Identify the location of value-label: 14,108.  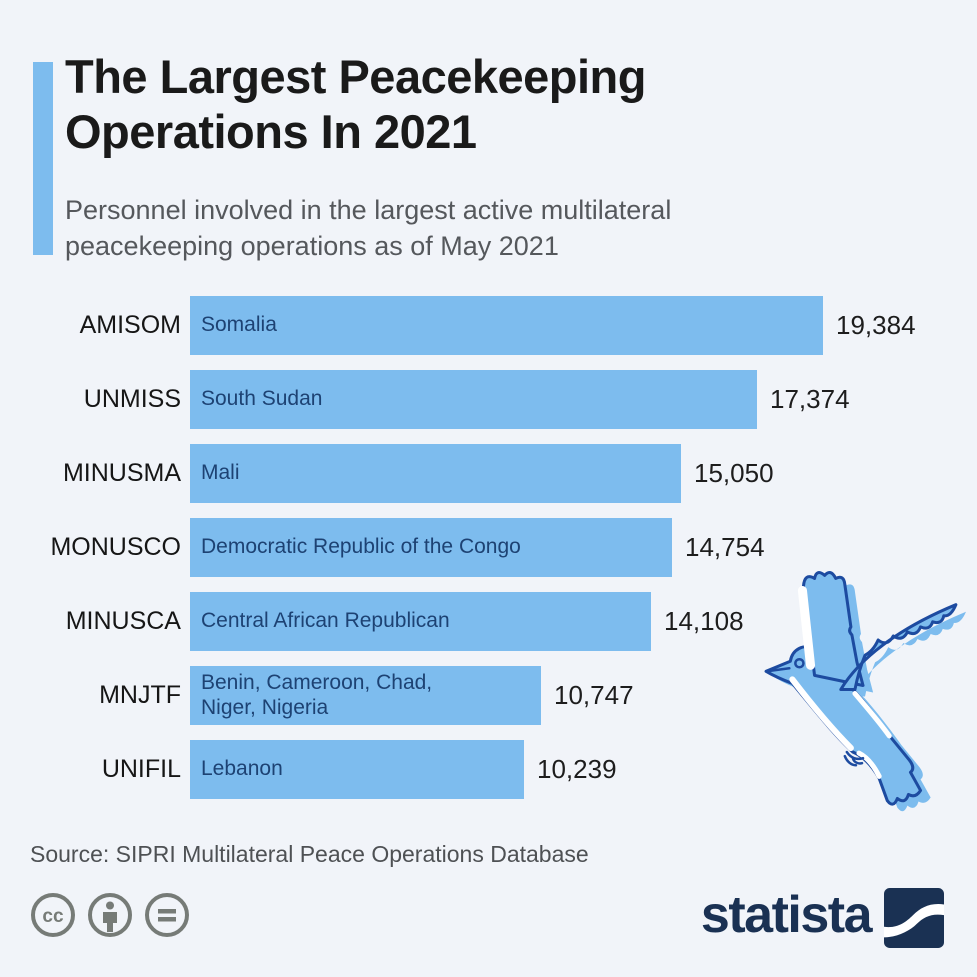
(704, 621).